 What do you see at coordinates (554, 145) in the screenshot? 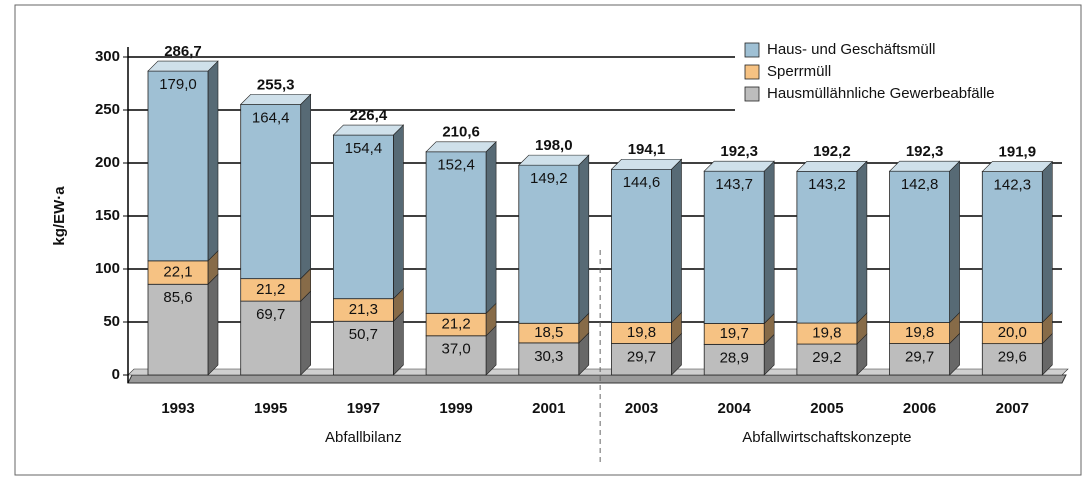
I see `total-label: 198,0` at bounding box center [554, 145].